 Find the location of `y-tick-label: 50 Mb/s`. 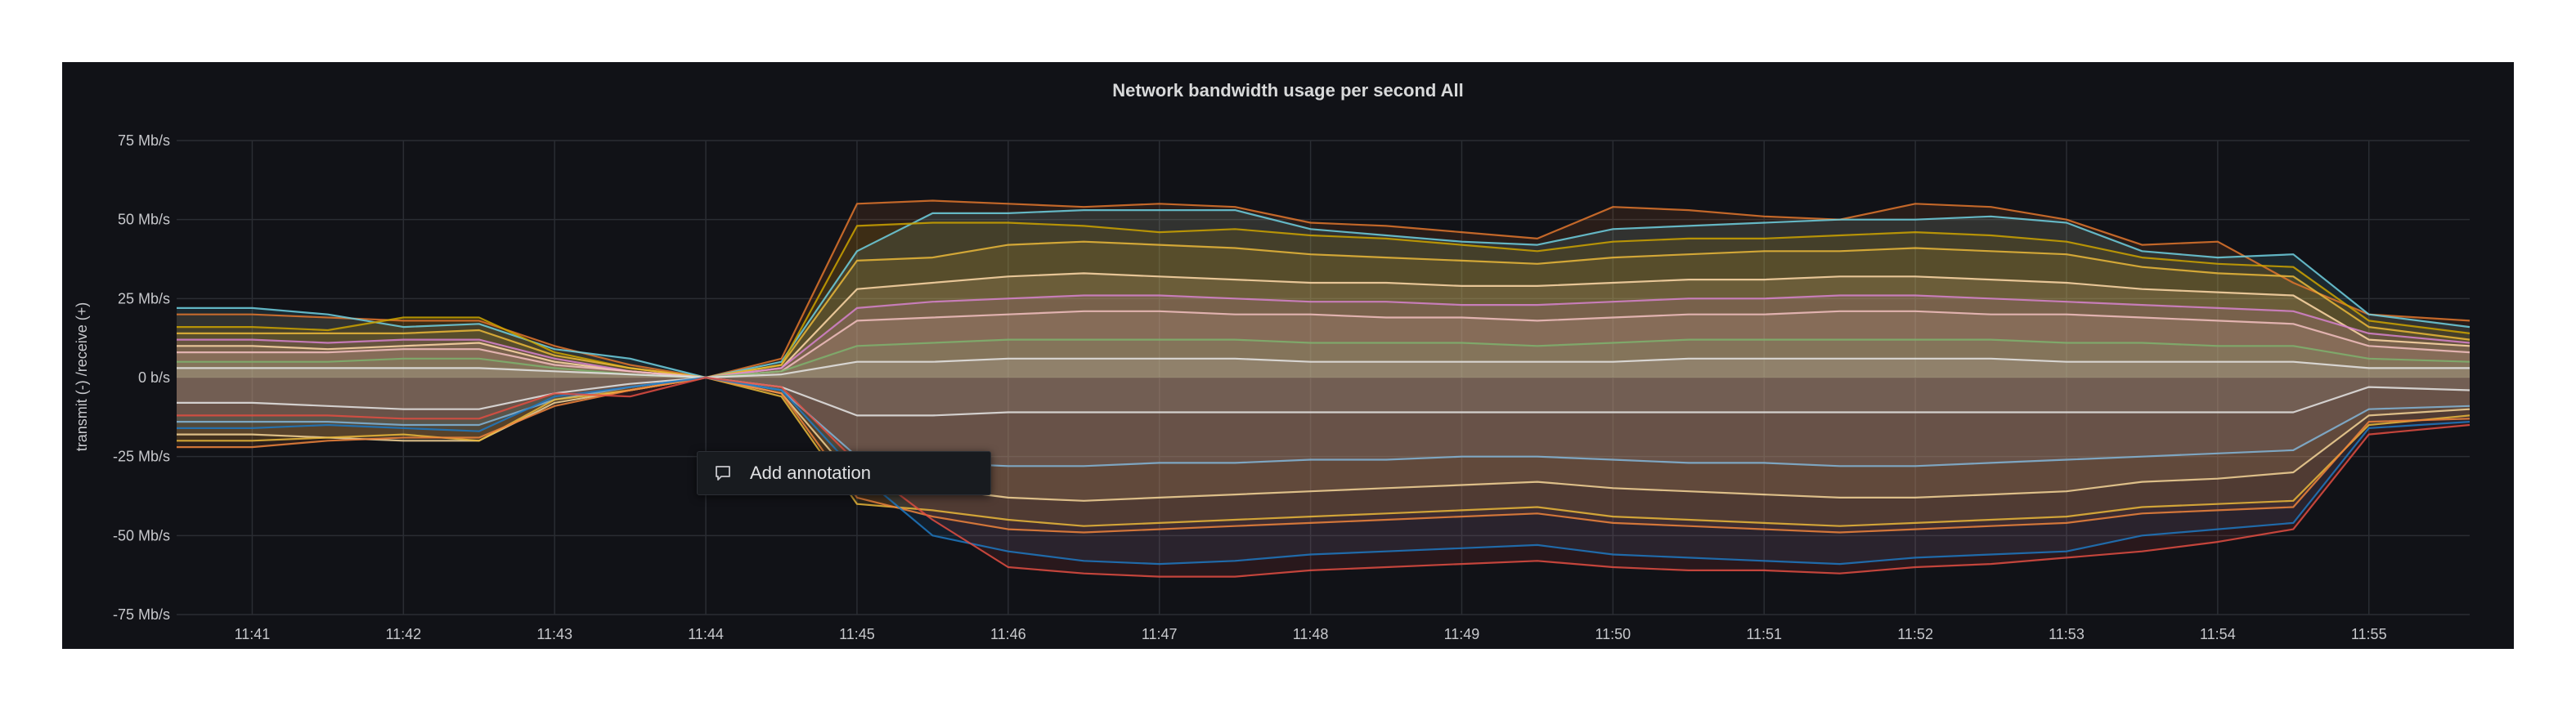

y-tick-label: 50 Mb/s is located at coordinates (144, 220).